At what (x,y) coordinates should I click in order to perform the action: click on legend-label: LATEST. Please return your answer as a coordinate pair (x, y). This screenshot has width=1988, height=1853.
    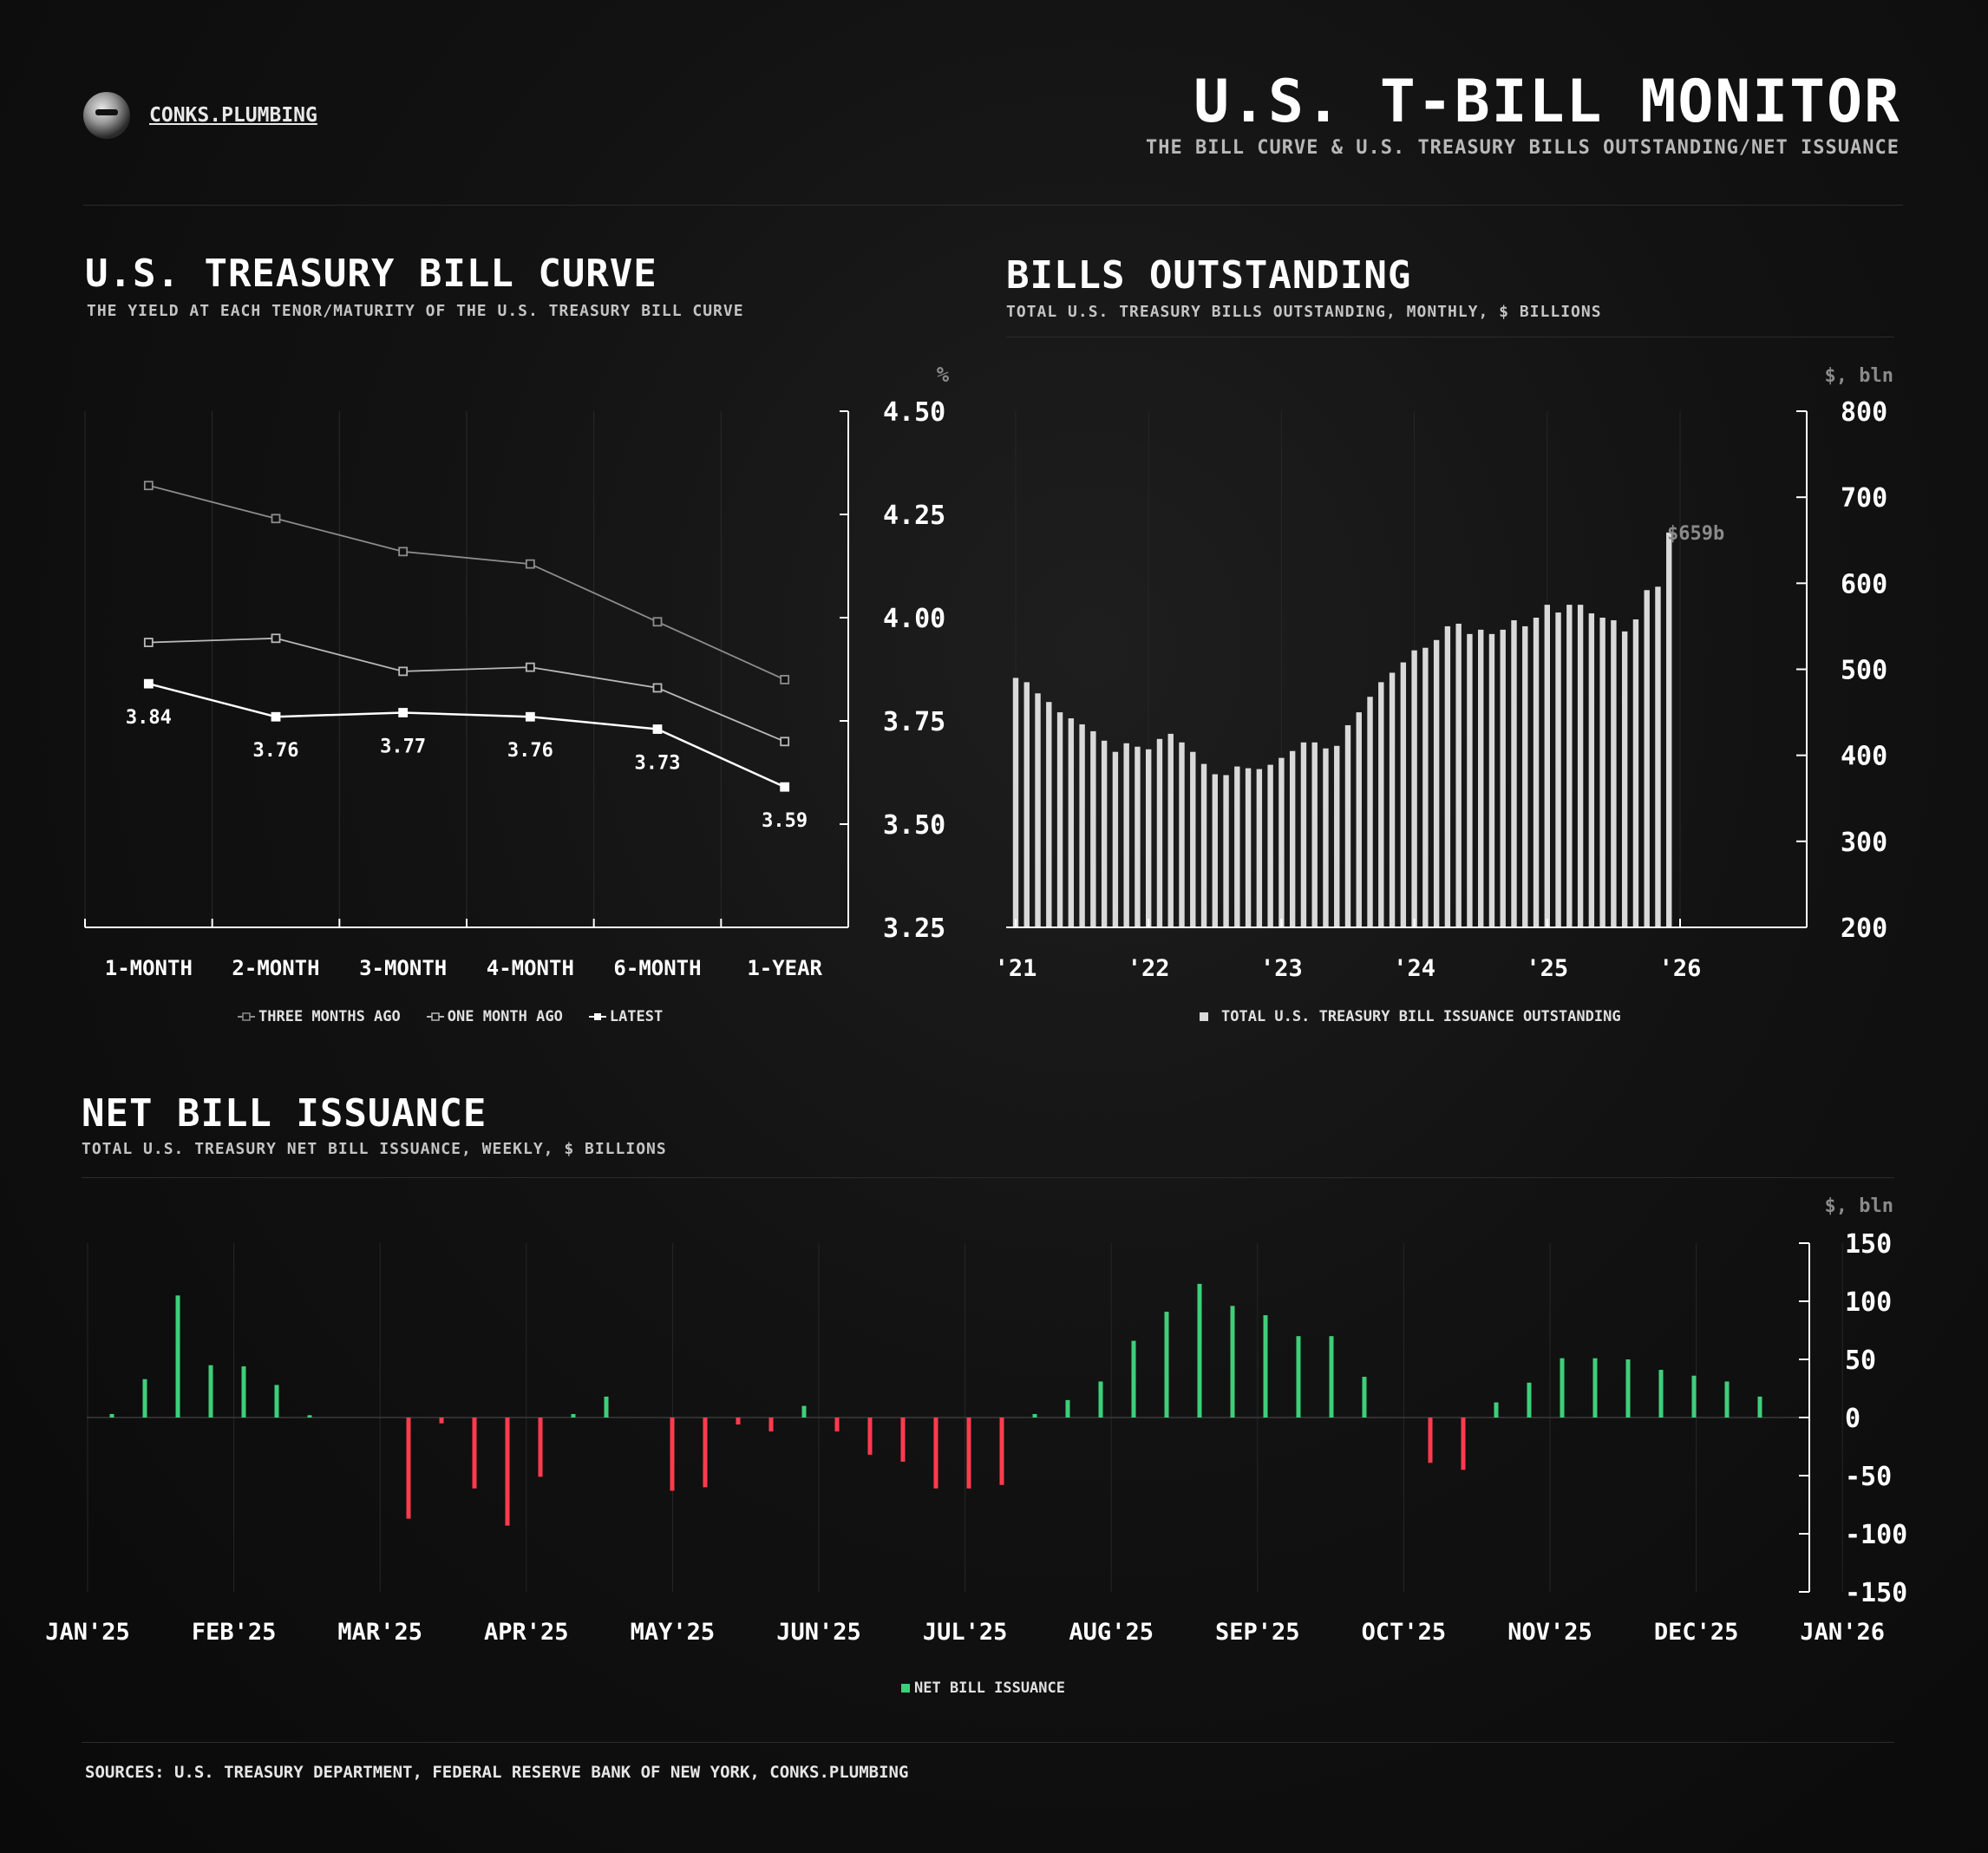
    Looking at the image, I should click on (636, 1017).